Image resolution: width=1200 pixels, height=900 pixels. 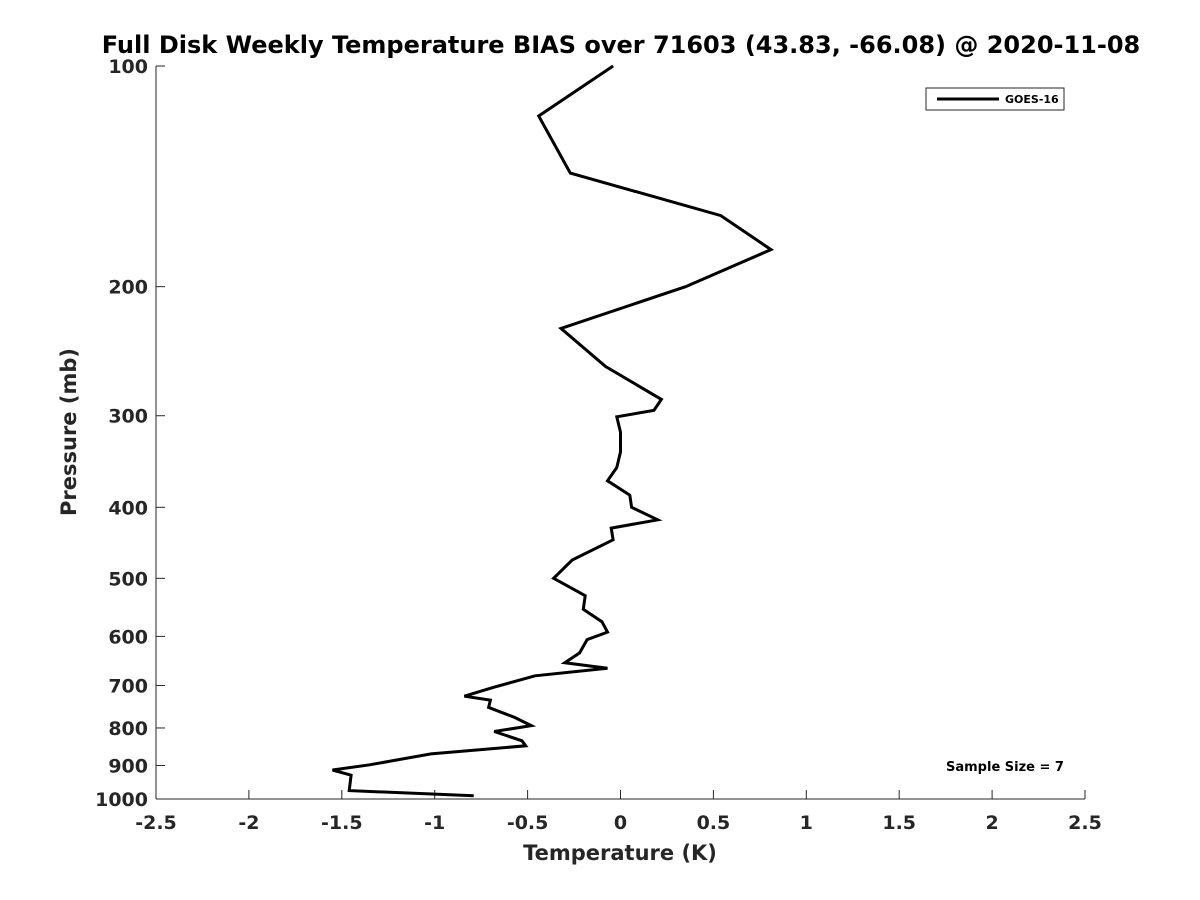 What do you see at coordinates (128, 637) in the screenshot?
I see `y-tick-label: 600` at bounding box center [128, 637].